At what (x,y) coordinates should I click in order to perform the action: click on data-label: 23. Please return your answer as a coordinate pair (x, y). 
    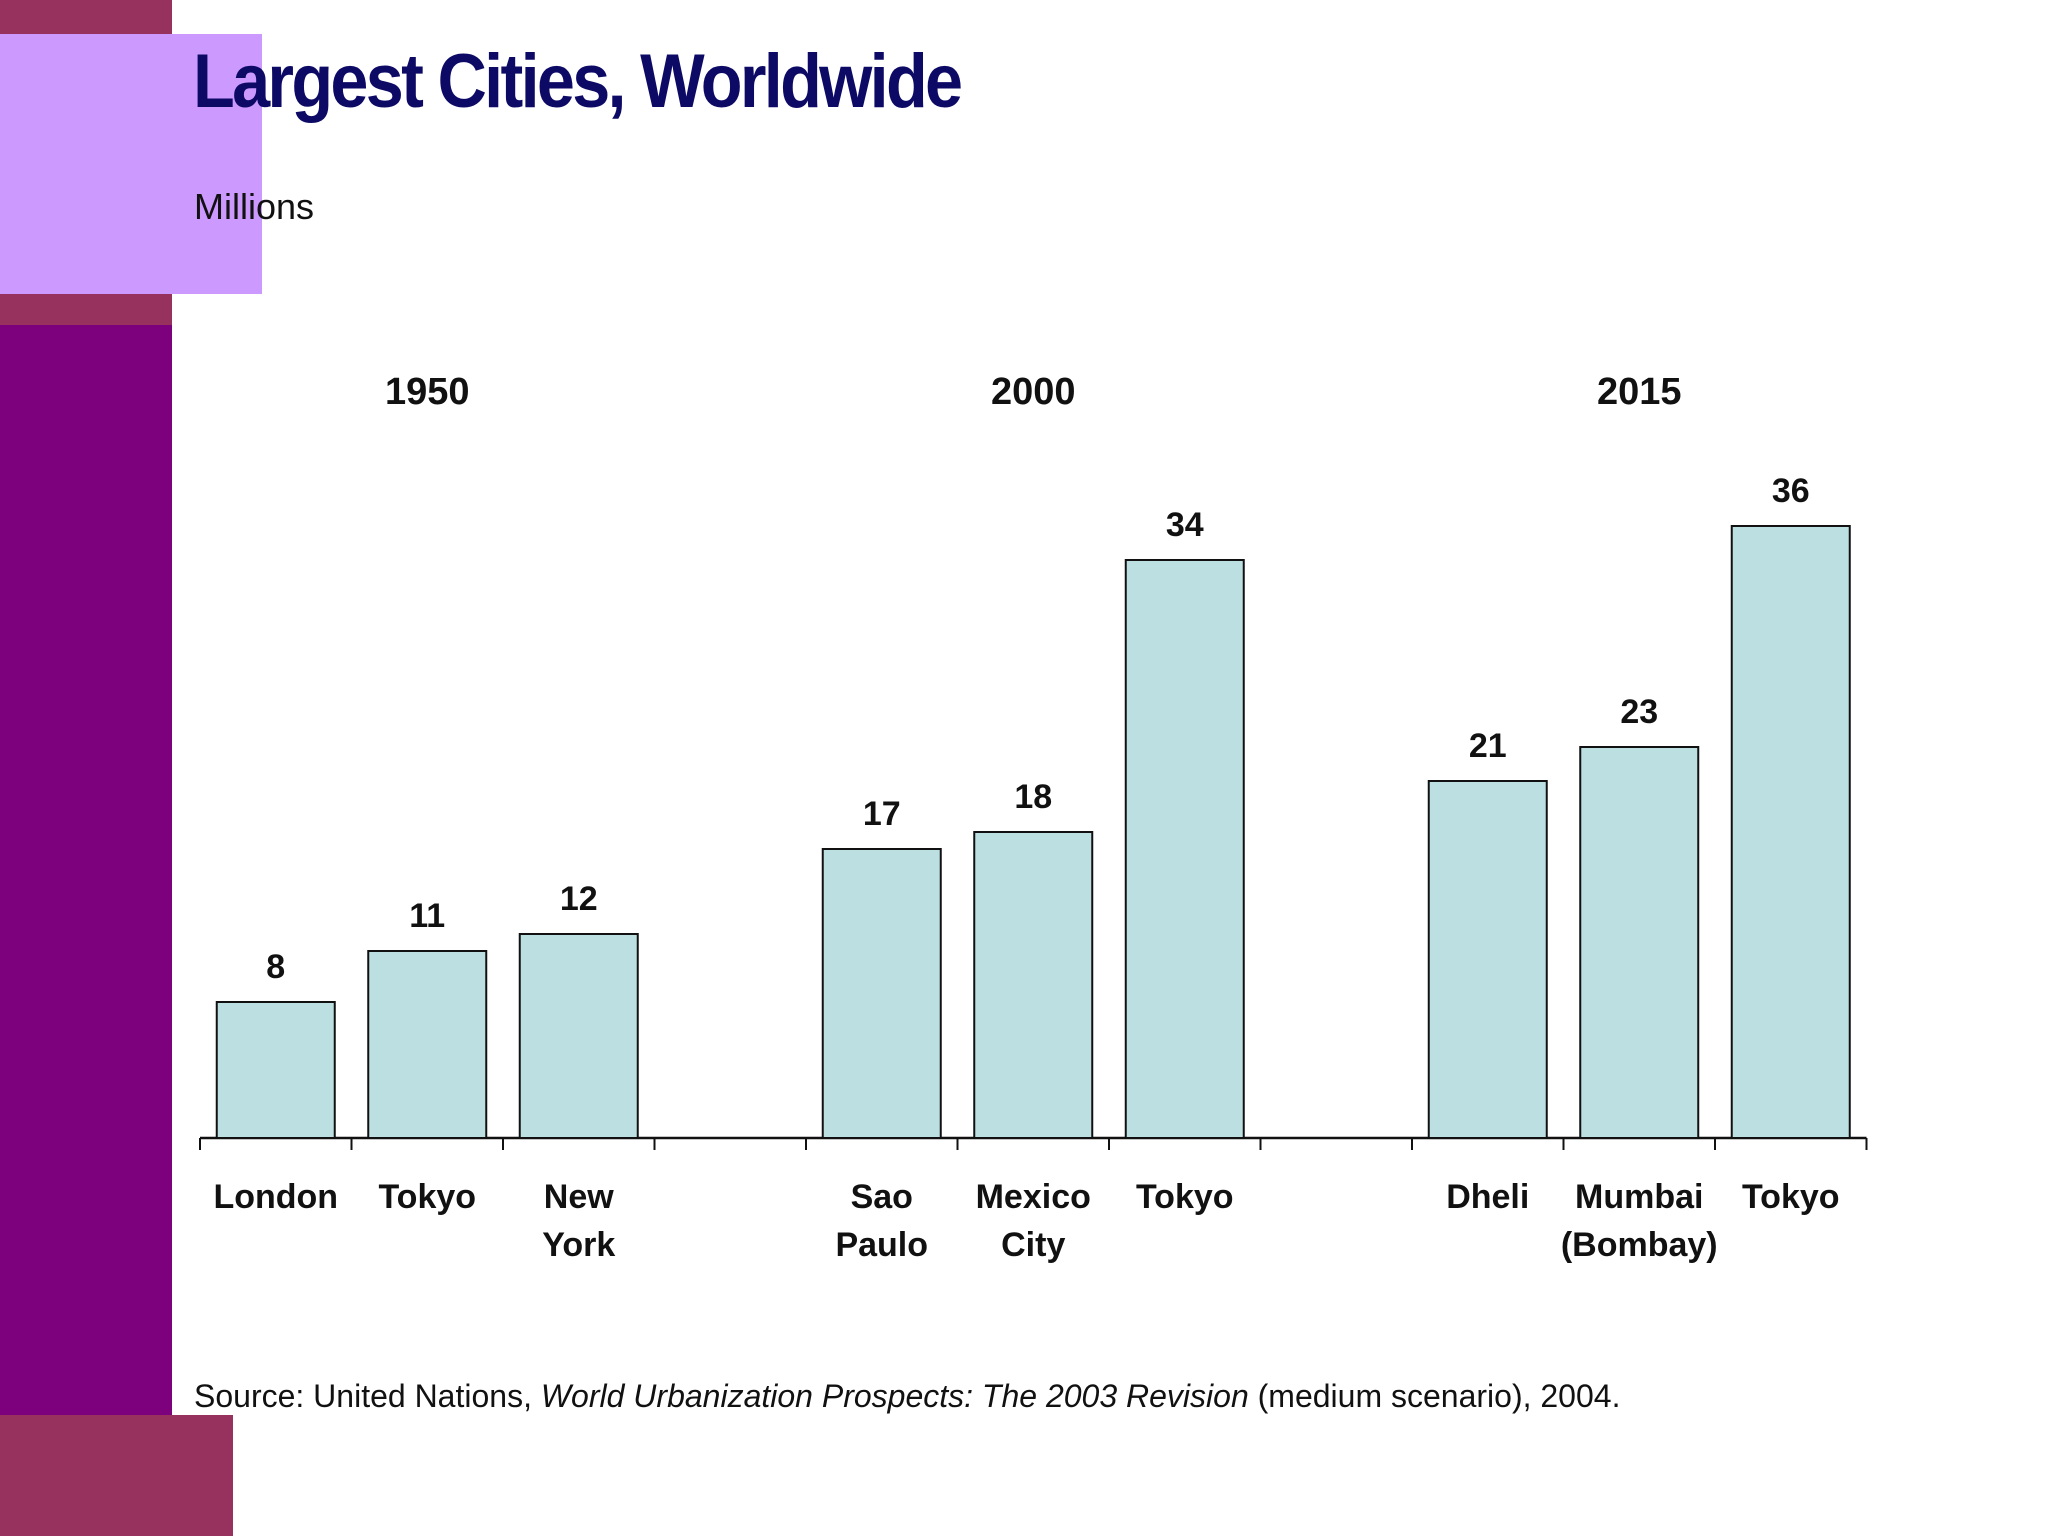
    Looking at the image, I should click on (1639, 712).